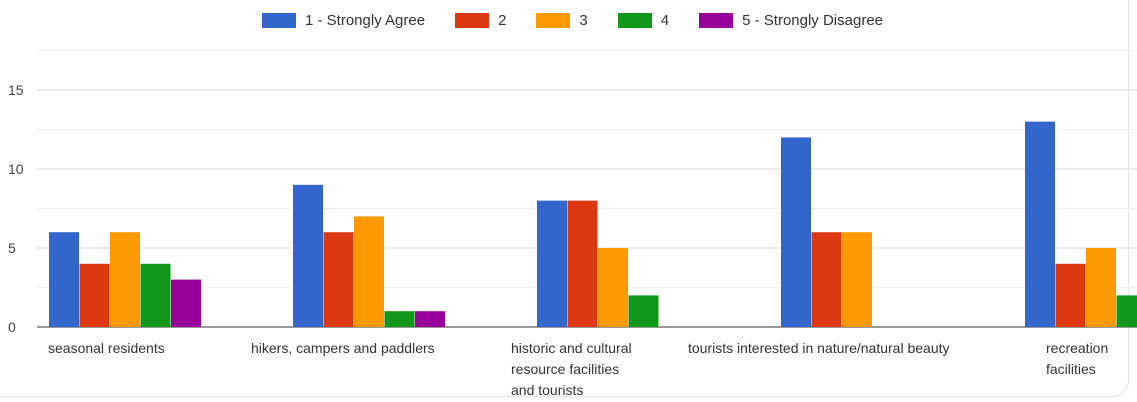 The image size is (1137, 402). Describe the element at coordinates (12, 248) in the screenshot. I see `y-tick-label: 5` at that location.